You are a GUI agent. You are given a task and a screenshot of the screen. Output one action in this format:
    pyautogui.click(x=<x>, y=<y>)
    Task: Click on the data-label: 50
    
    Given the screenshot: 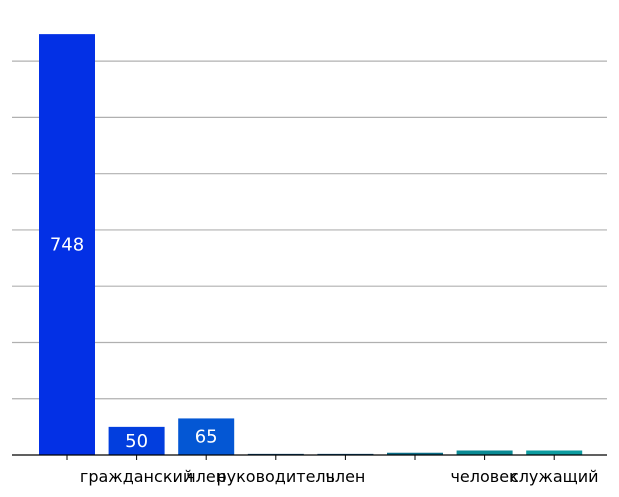 What is the action you would take?
    pyautogui.click(x=136, y=441)
    